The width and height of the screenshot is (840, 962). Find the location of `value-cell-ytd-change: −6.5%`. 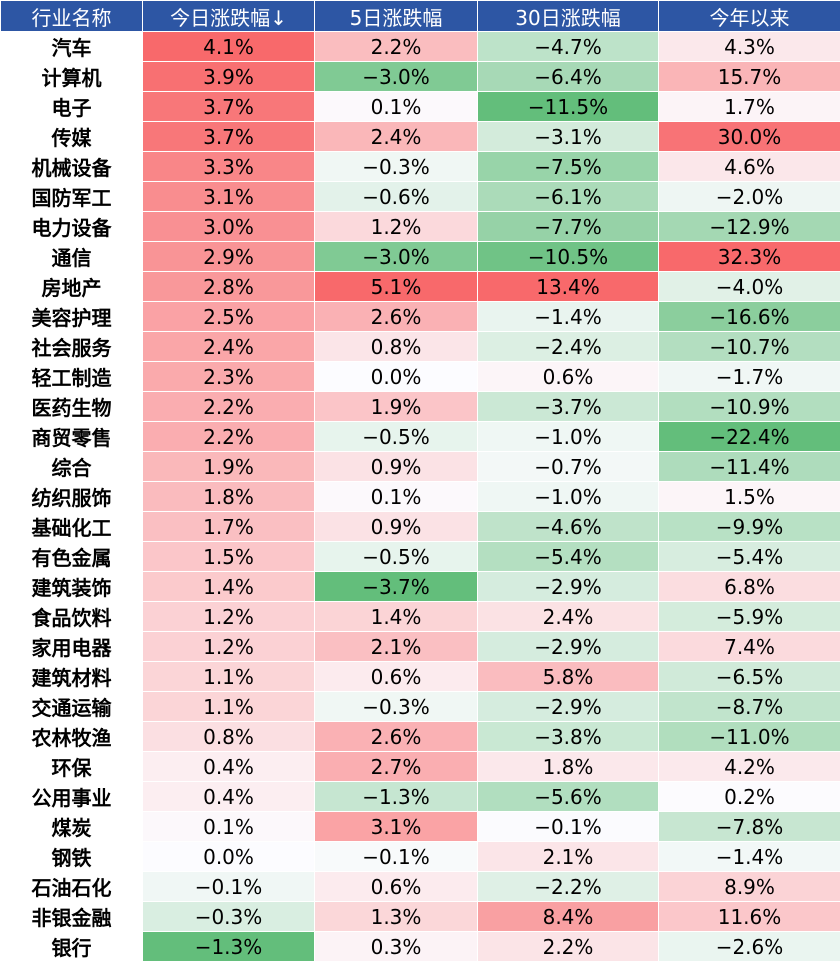

value-cell-ytd-change: −6.5% is located at coordinates (749, 677).